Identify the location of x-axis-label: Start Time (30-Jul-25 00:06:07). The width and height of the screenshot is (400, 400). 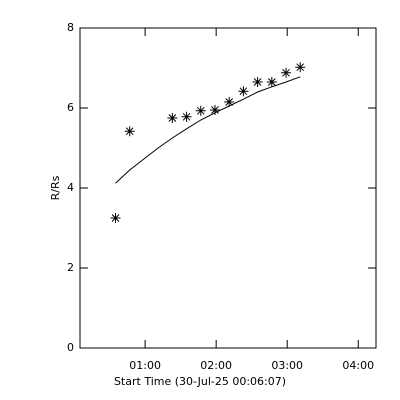
(200, 381).